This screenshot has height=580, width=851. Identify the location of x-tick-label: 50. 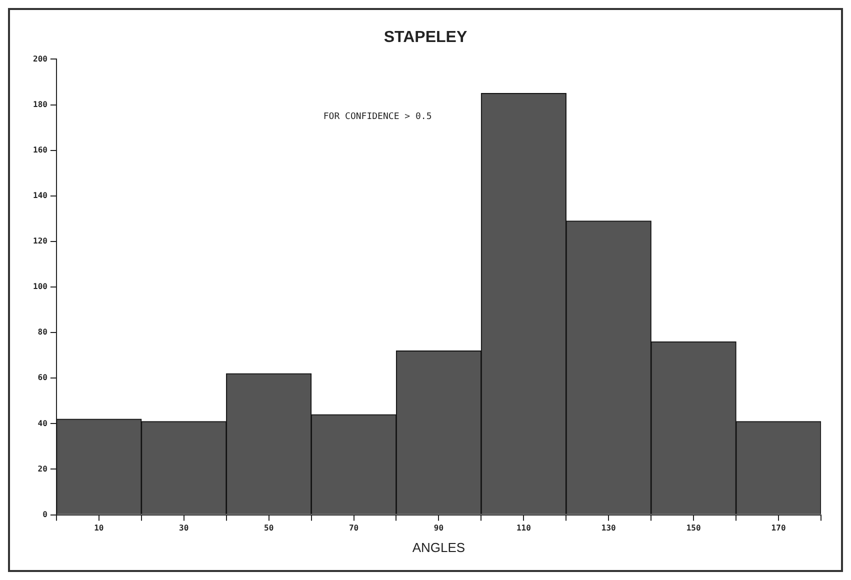
(269, 528).